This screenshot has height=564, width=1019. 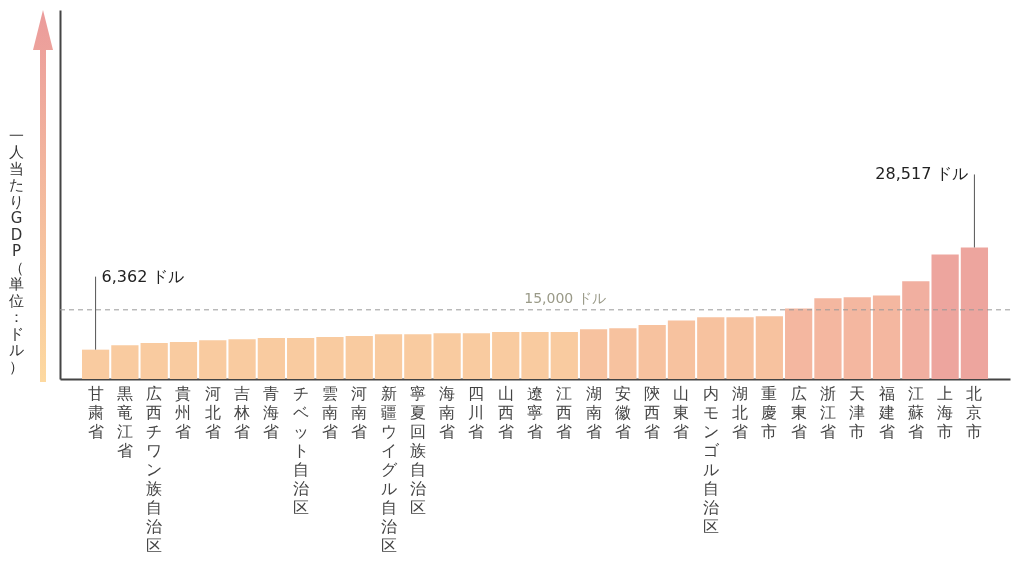 I want to click on data-label: 6,362 ドル, so click(x=143, y=276).